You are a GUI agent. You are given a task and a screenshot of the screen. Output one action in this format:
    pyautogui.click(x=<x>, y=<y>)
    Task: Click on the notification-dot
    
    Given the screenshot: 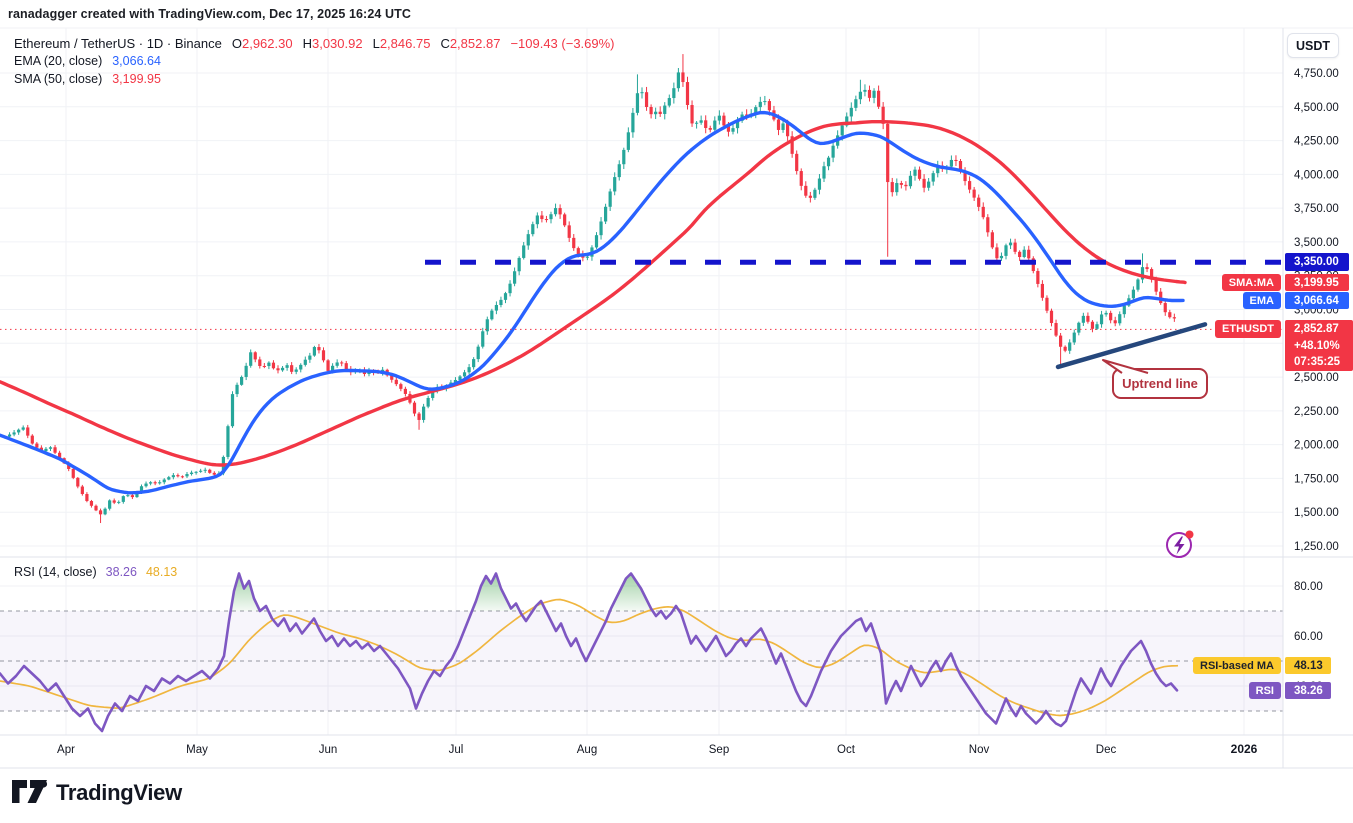 What is the action you would take?
    pyautogui.click(x=1189, y=534)
    